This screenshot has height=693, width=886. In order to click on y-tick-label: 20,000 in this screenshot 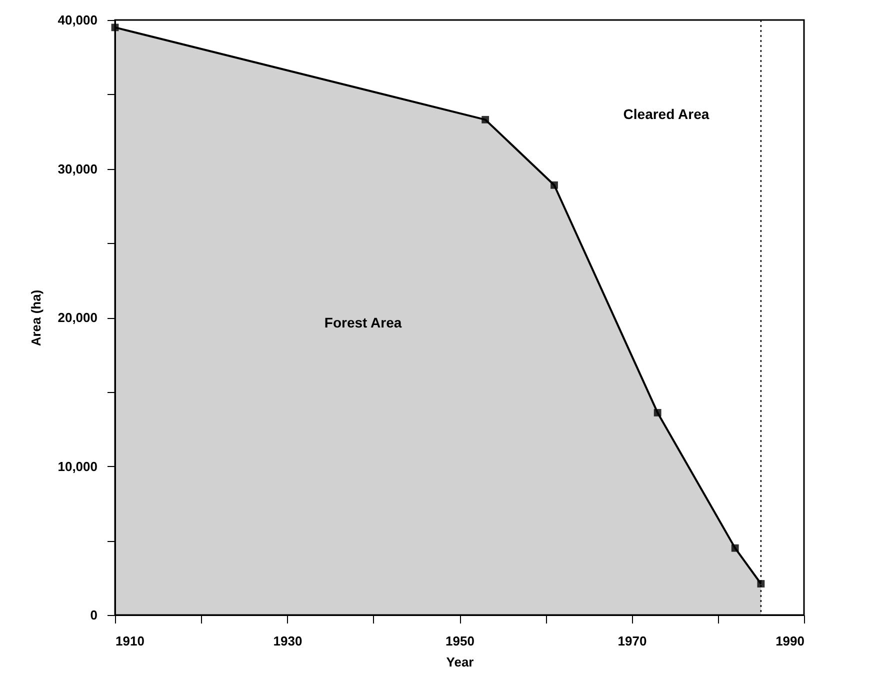, I will do `click(78, 317)`.